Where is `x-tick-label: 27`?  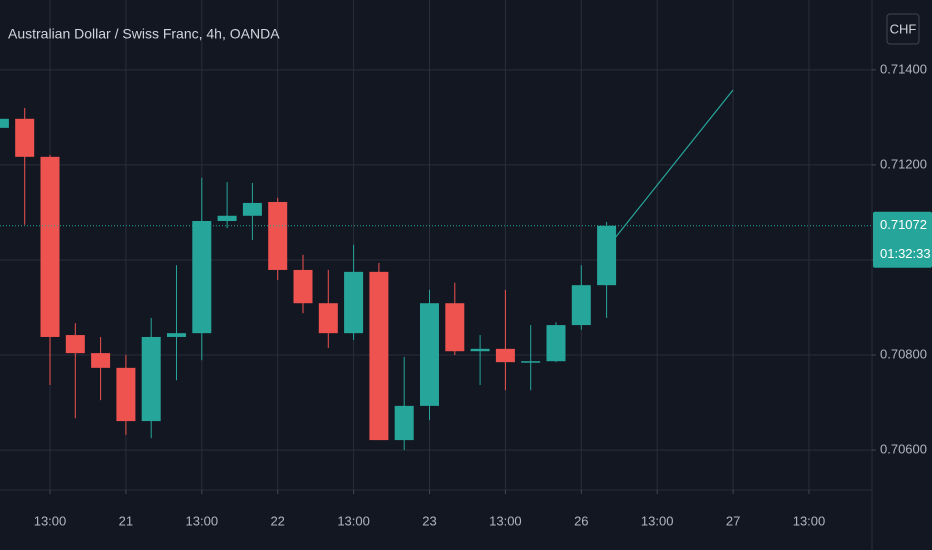 x-tick-label: 27 is located at coordinates (733, 520).